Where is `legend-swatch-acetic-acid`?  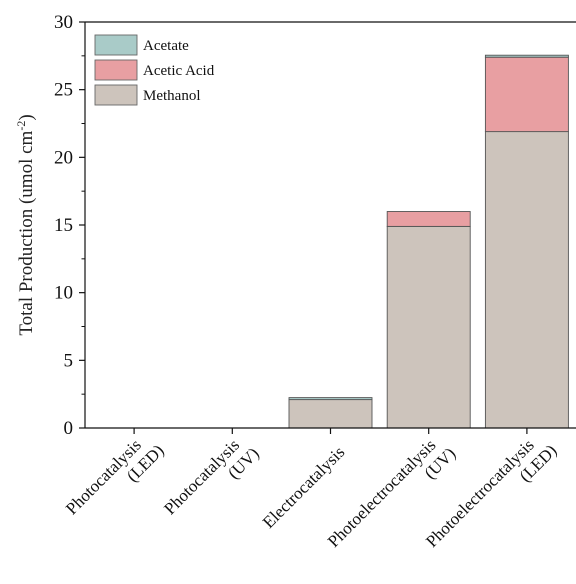 legend-swatch-acetic-acid is located at coordinates (116, 70).